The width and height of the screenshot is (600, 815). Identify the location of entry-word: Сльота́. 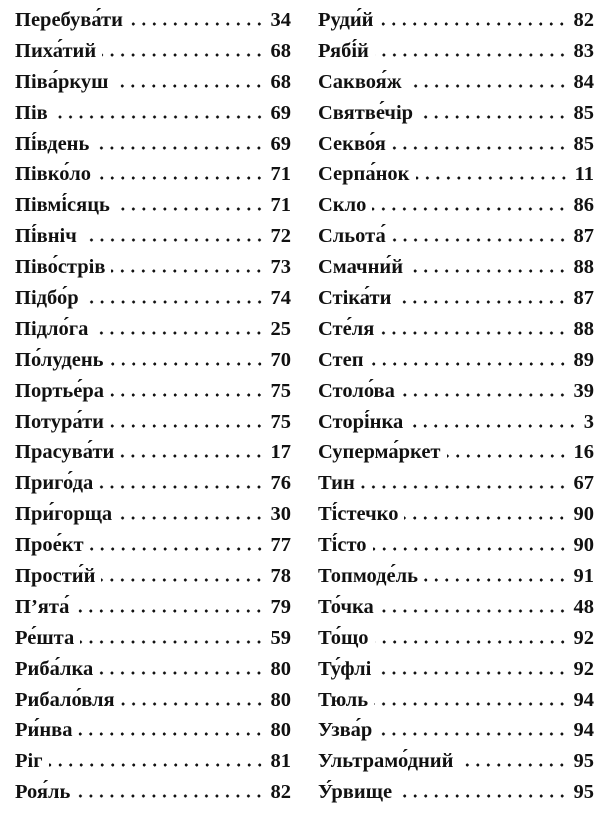
(352, 236).